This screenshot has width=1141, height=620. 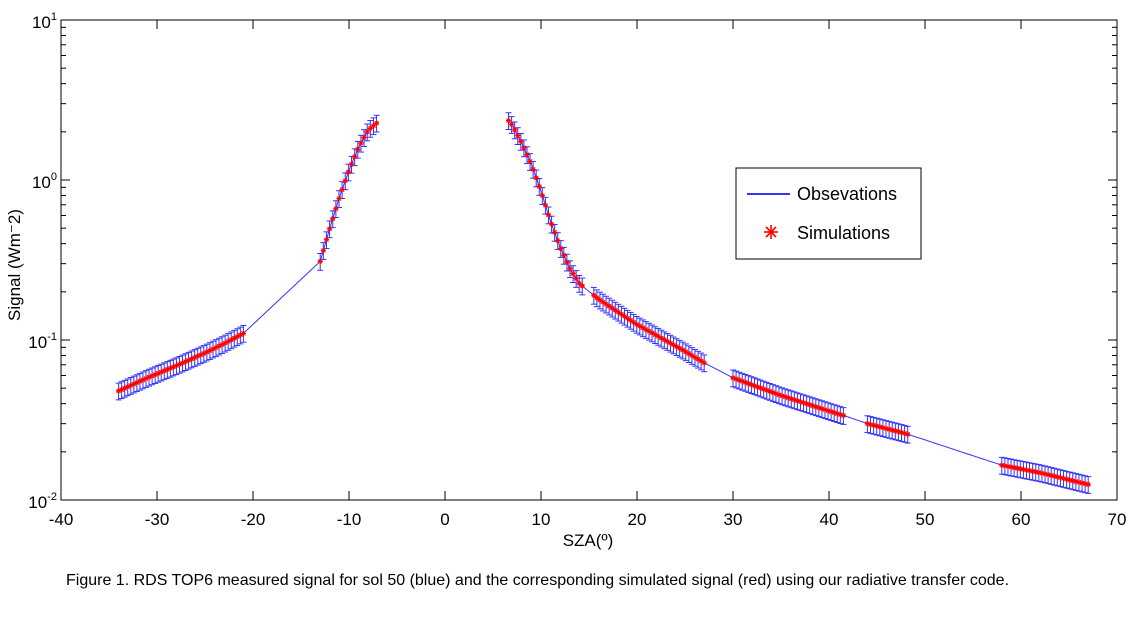 I want to click on legend-label-simulations: Simulations, so click(x=843, y=233).